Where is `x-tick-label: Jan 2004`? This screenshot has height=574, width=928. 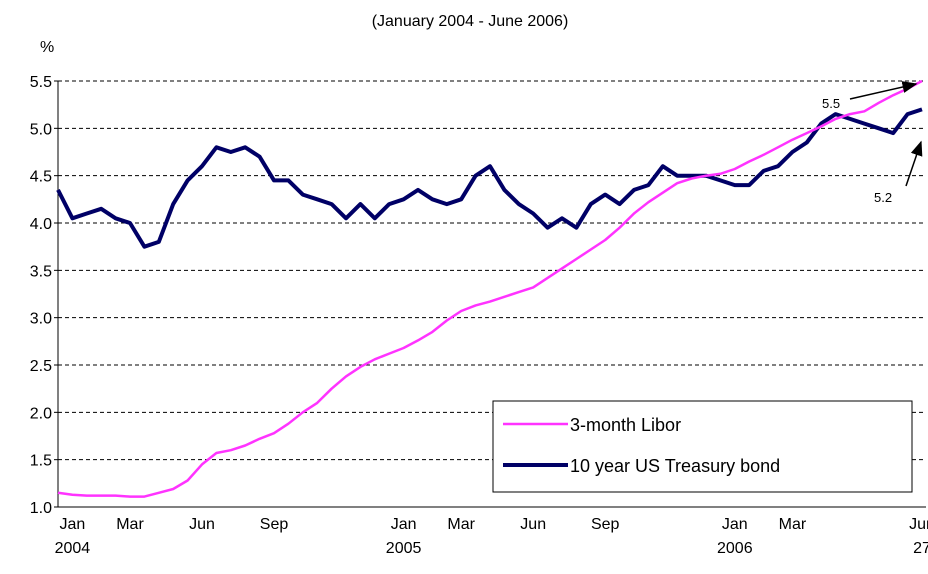
x-tick-label: Jan 2004 is located at coordinates (73, 536).